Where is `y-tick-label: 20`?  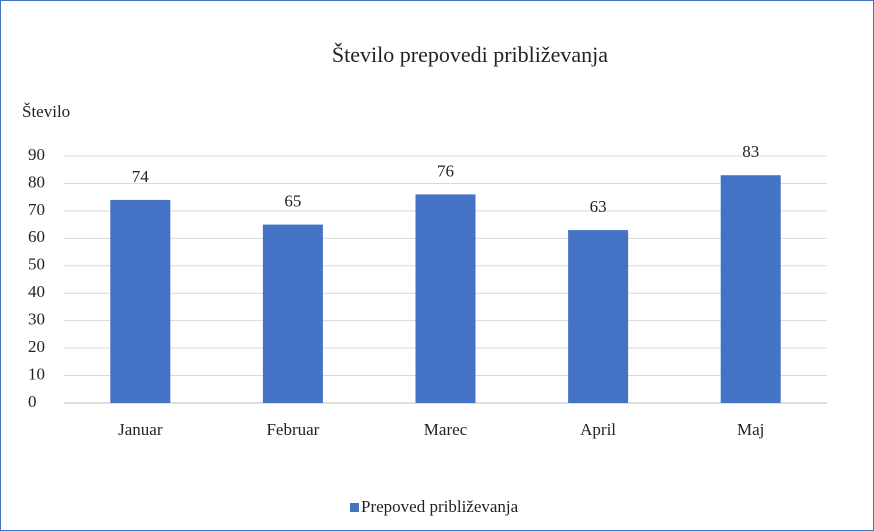
y-tick-label: 20 is located at coordinates (36, 346).